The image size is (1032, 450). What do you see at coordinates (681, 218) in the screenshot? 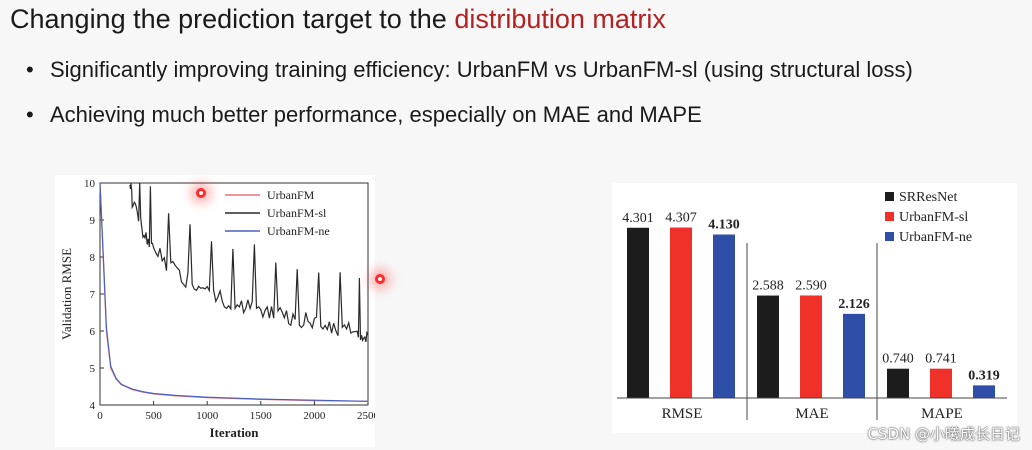
I see `bar-value-label: 4.307` at bounding box center [681, 218].